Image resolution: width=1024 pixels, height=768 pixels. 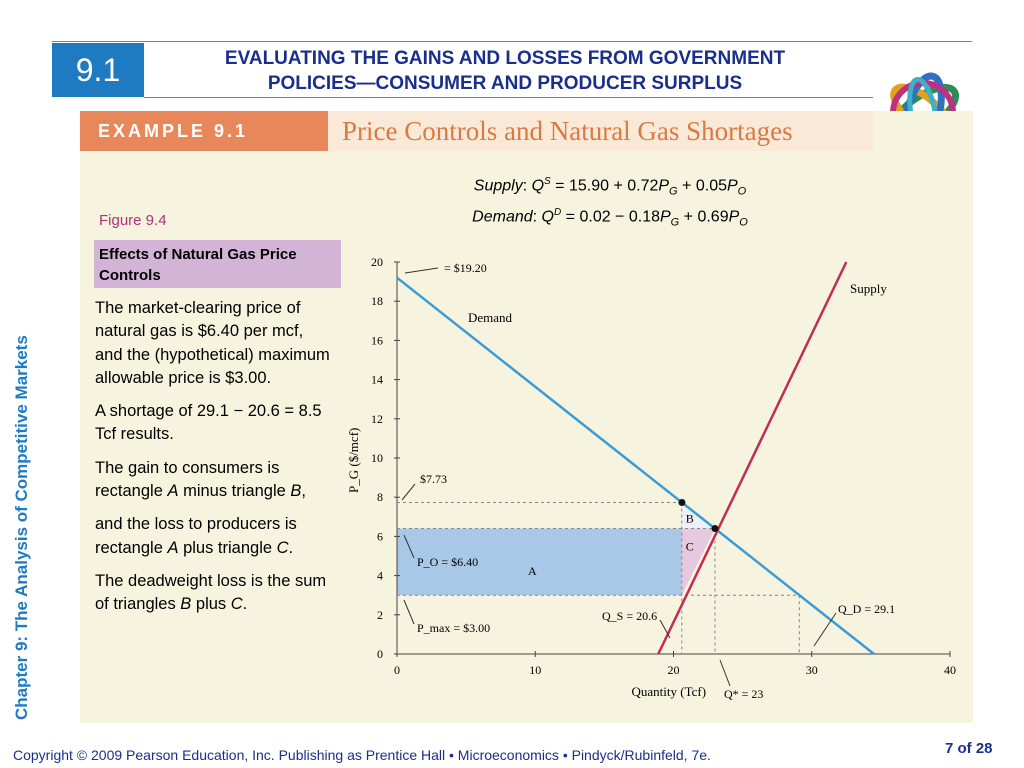 What do you see at coordinates (498, 186) in the screenshot?
I see `supply-eq-label: Supply` at bounding box center [498, 186].